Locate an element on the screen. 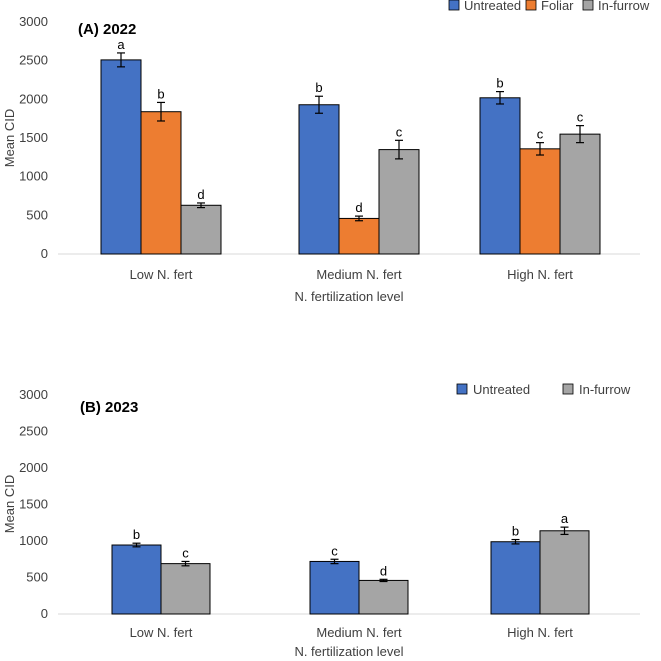  panel-title: (A) 2022 is located at coordinates (107, 29).